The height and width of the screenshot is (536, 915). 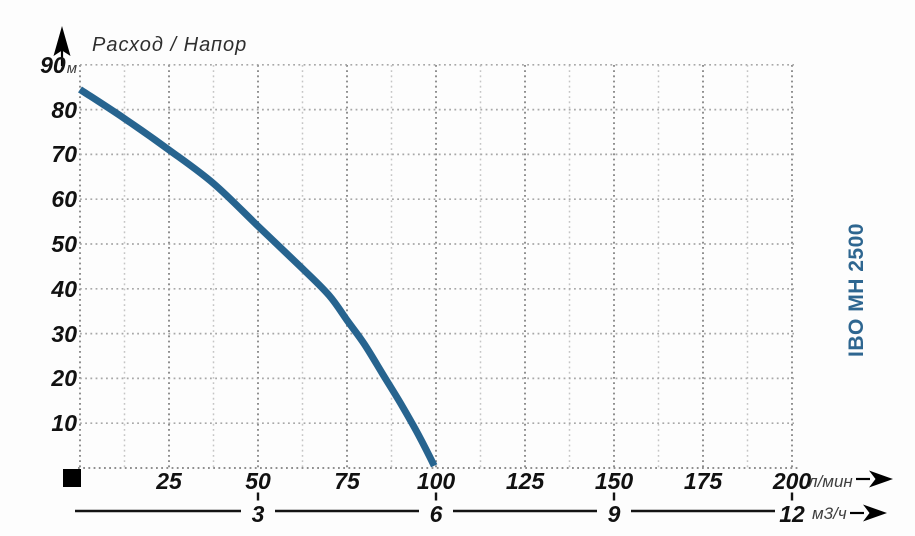 I want to click on y-tick-label: 90м, so click(x=58, y=64).